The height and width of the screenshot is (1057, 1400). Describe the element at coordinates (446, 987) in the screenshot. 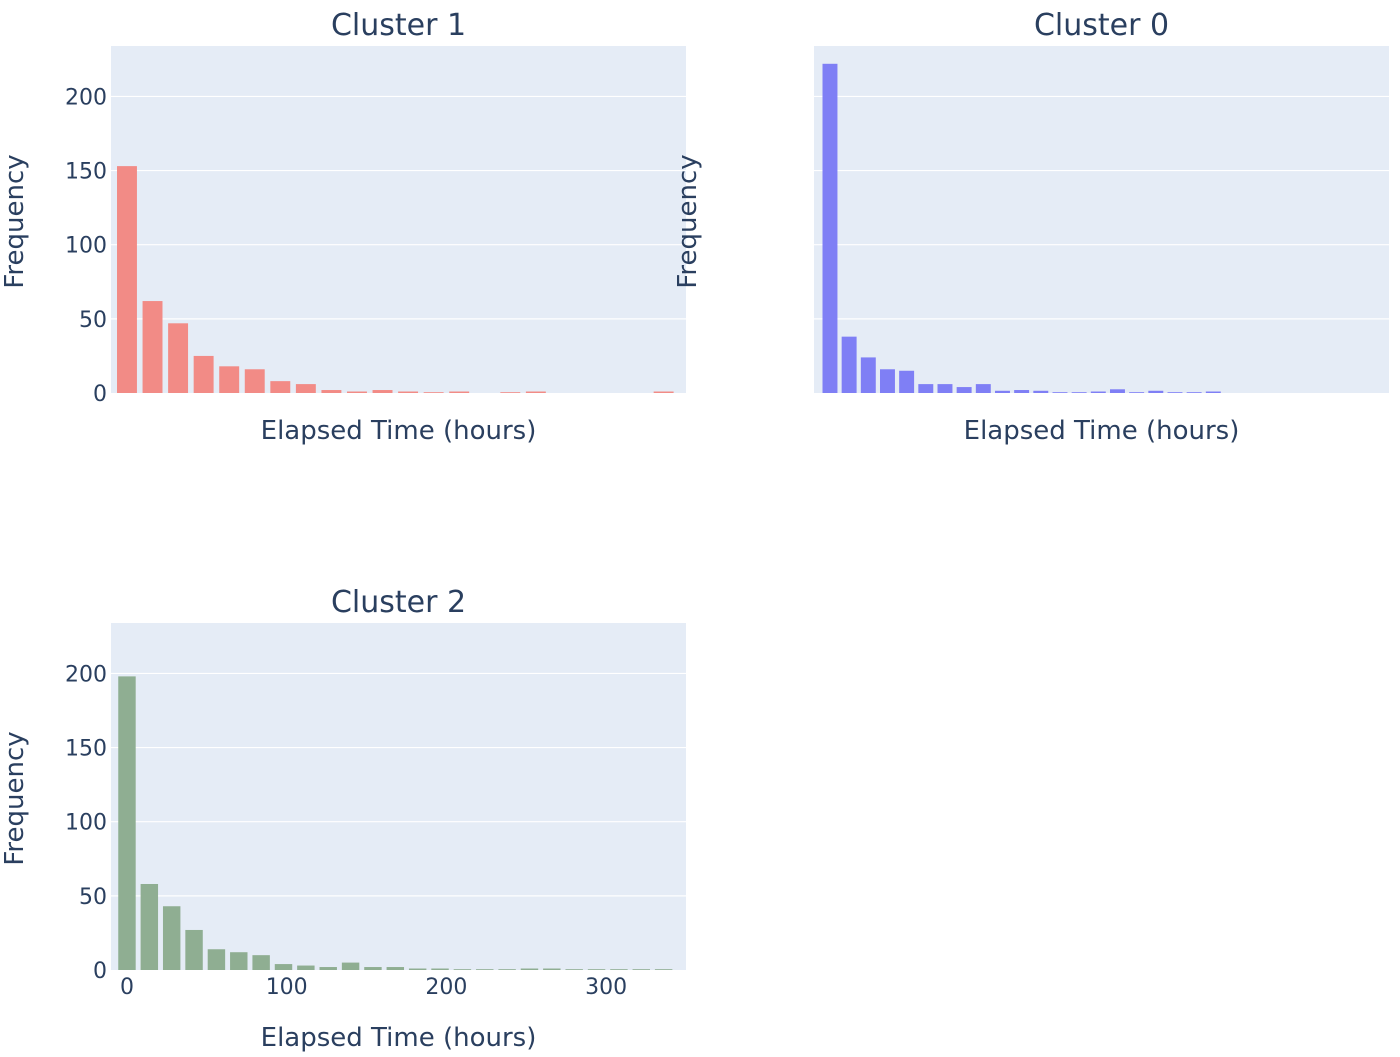

I see `x-tick-label: 200` at that location.